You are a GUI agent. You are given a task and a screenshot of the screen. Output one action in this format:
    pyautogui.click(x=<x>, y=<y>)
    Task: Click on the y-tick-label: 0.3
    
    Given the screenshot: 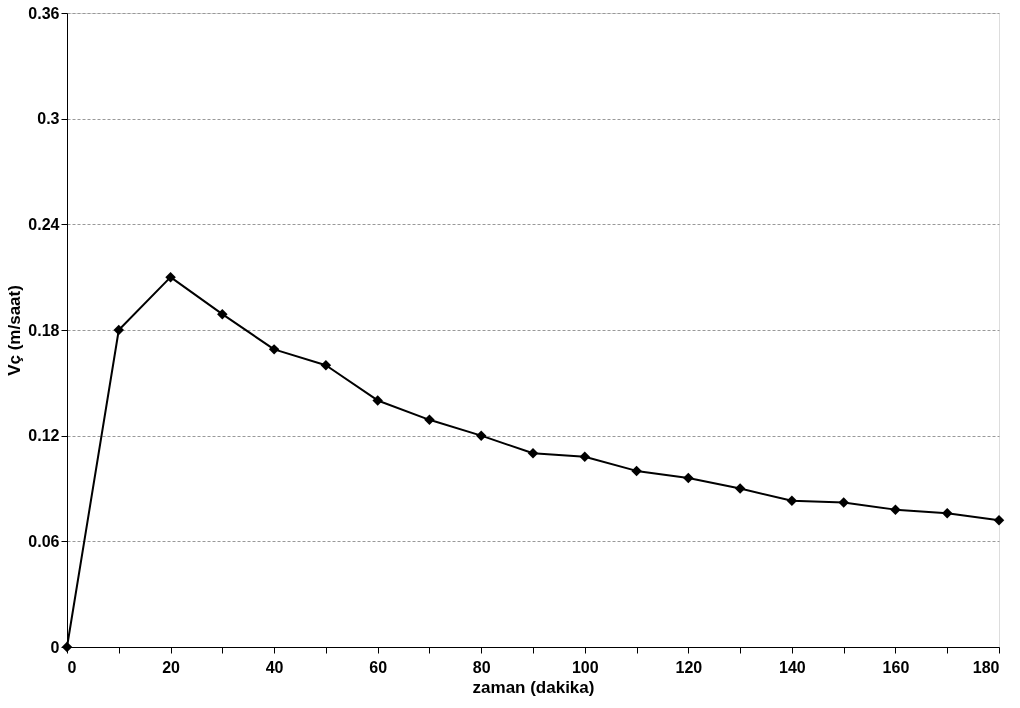 What is the action you would take?
    pyautogui.click(x=48, y=119)
    